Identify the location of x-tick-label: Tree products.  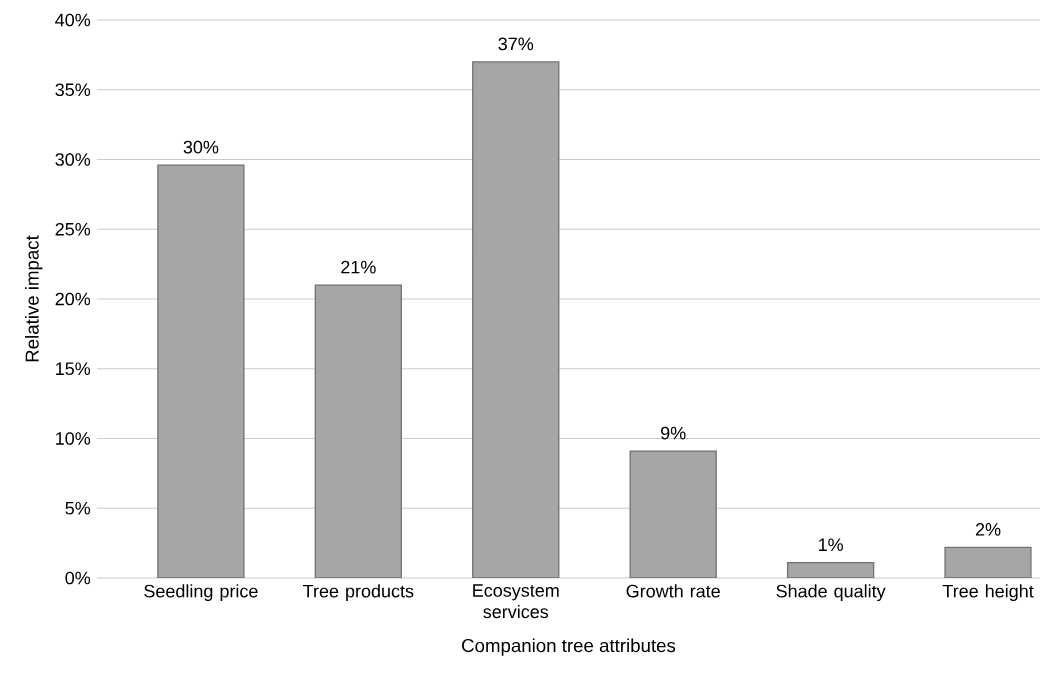
(358, 593).